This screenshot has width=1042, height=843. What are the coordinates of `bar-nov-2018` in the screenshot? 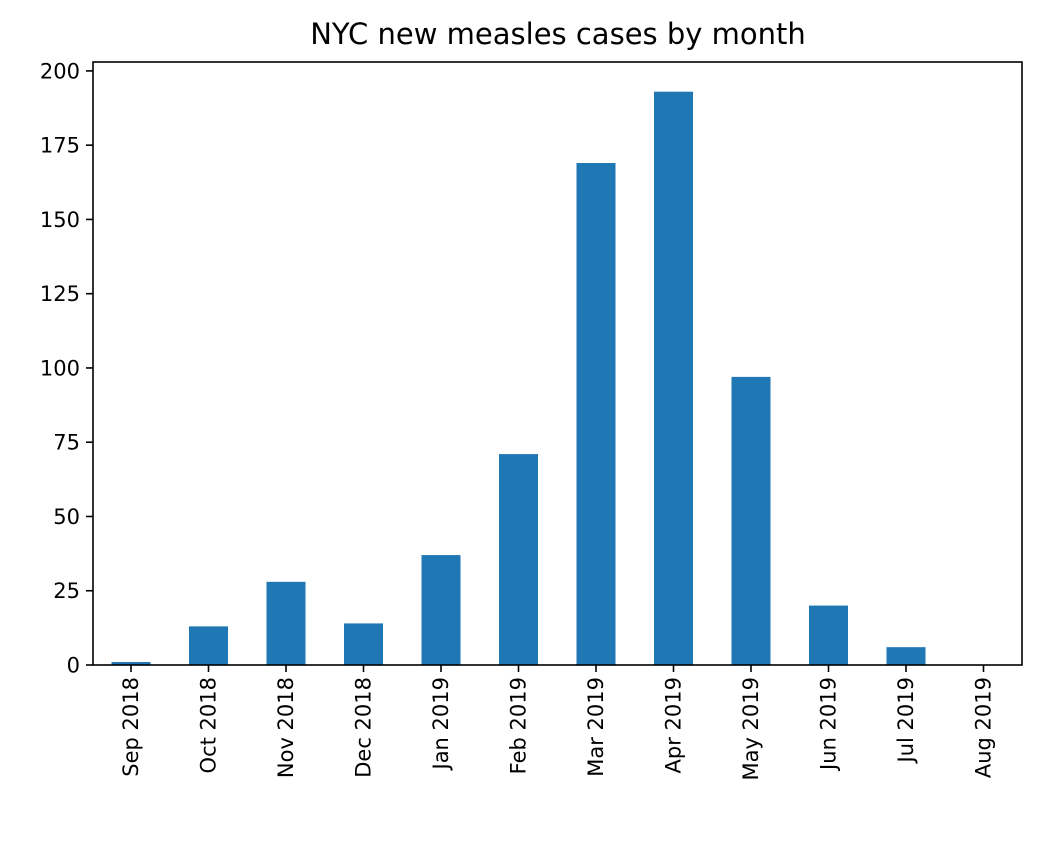 It's located at (286, 623).